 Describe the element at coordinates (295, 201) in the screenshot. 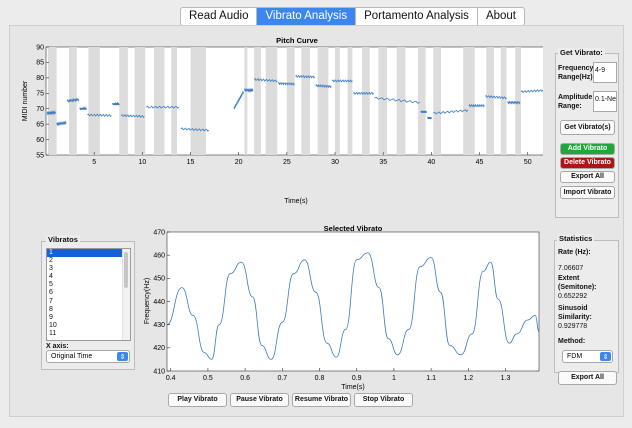

I see `pitch-xlabel: Time(s)` at that location.